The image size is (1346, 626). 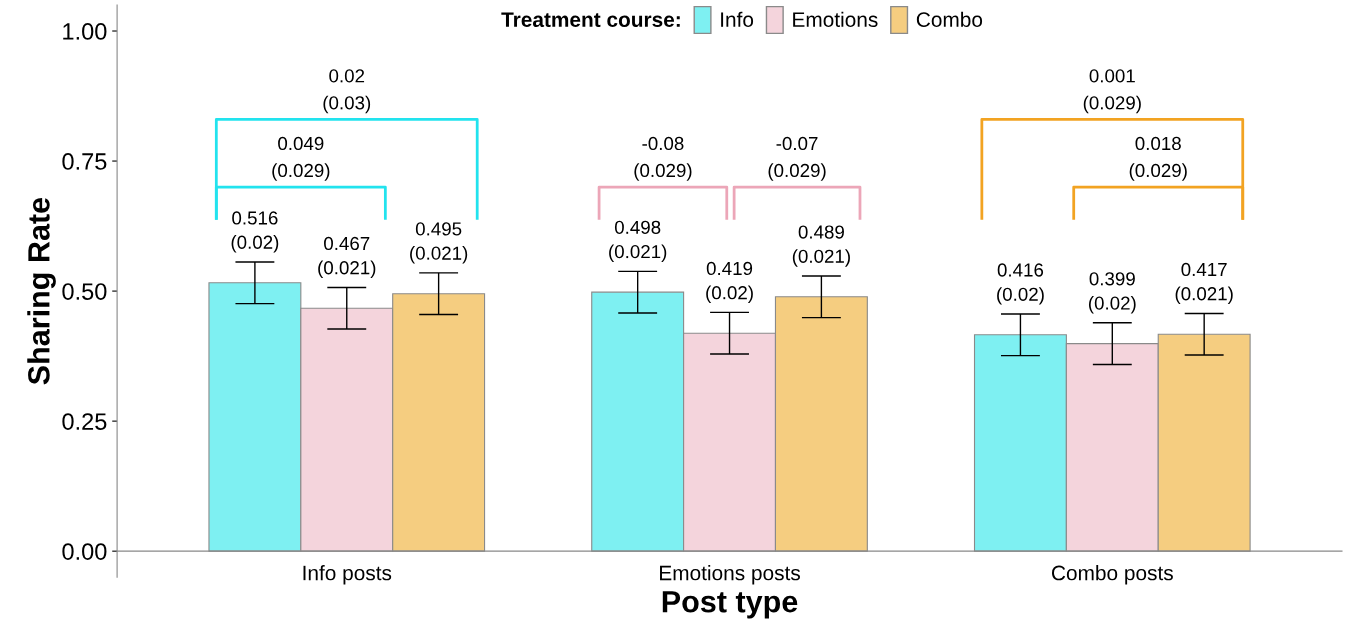 I want to click on annotation: 0.018 (0.029), so click(x=1158, y=158).